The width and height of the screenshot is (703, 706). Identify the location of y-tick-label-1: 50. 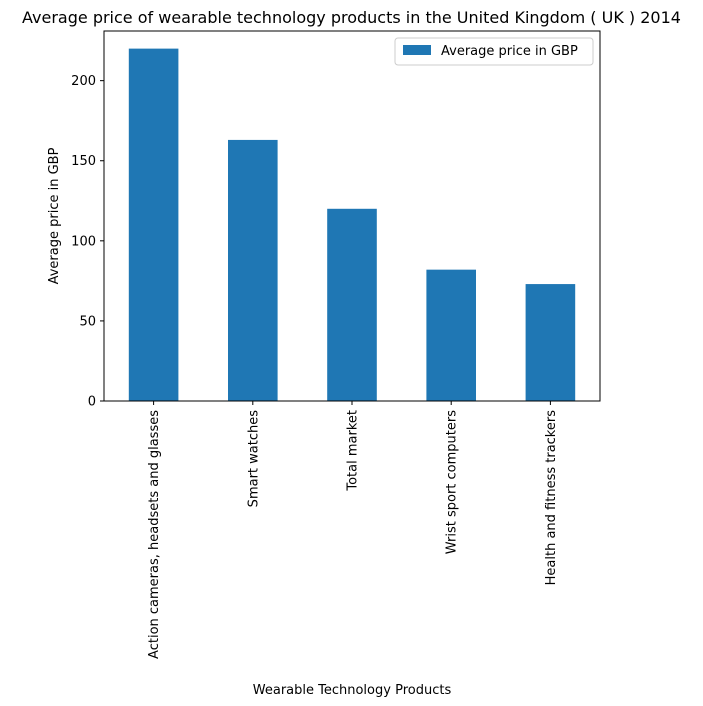
(87, 321).